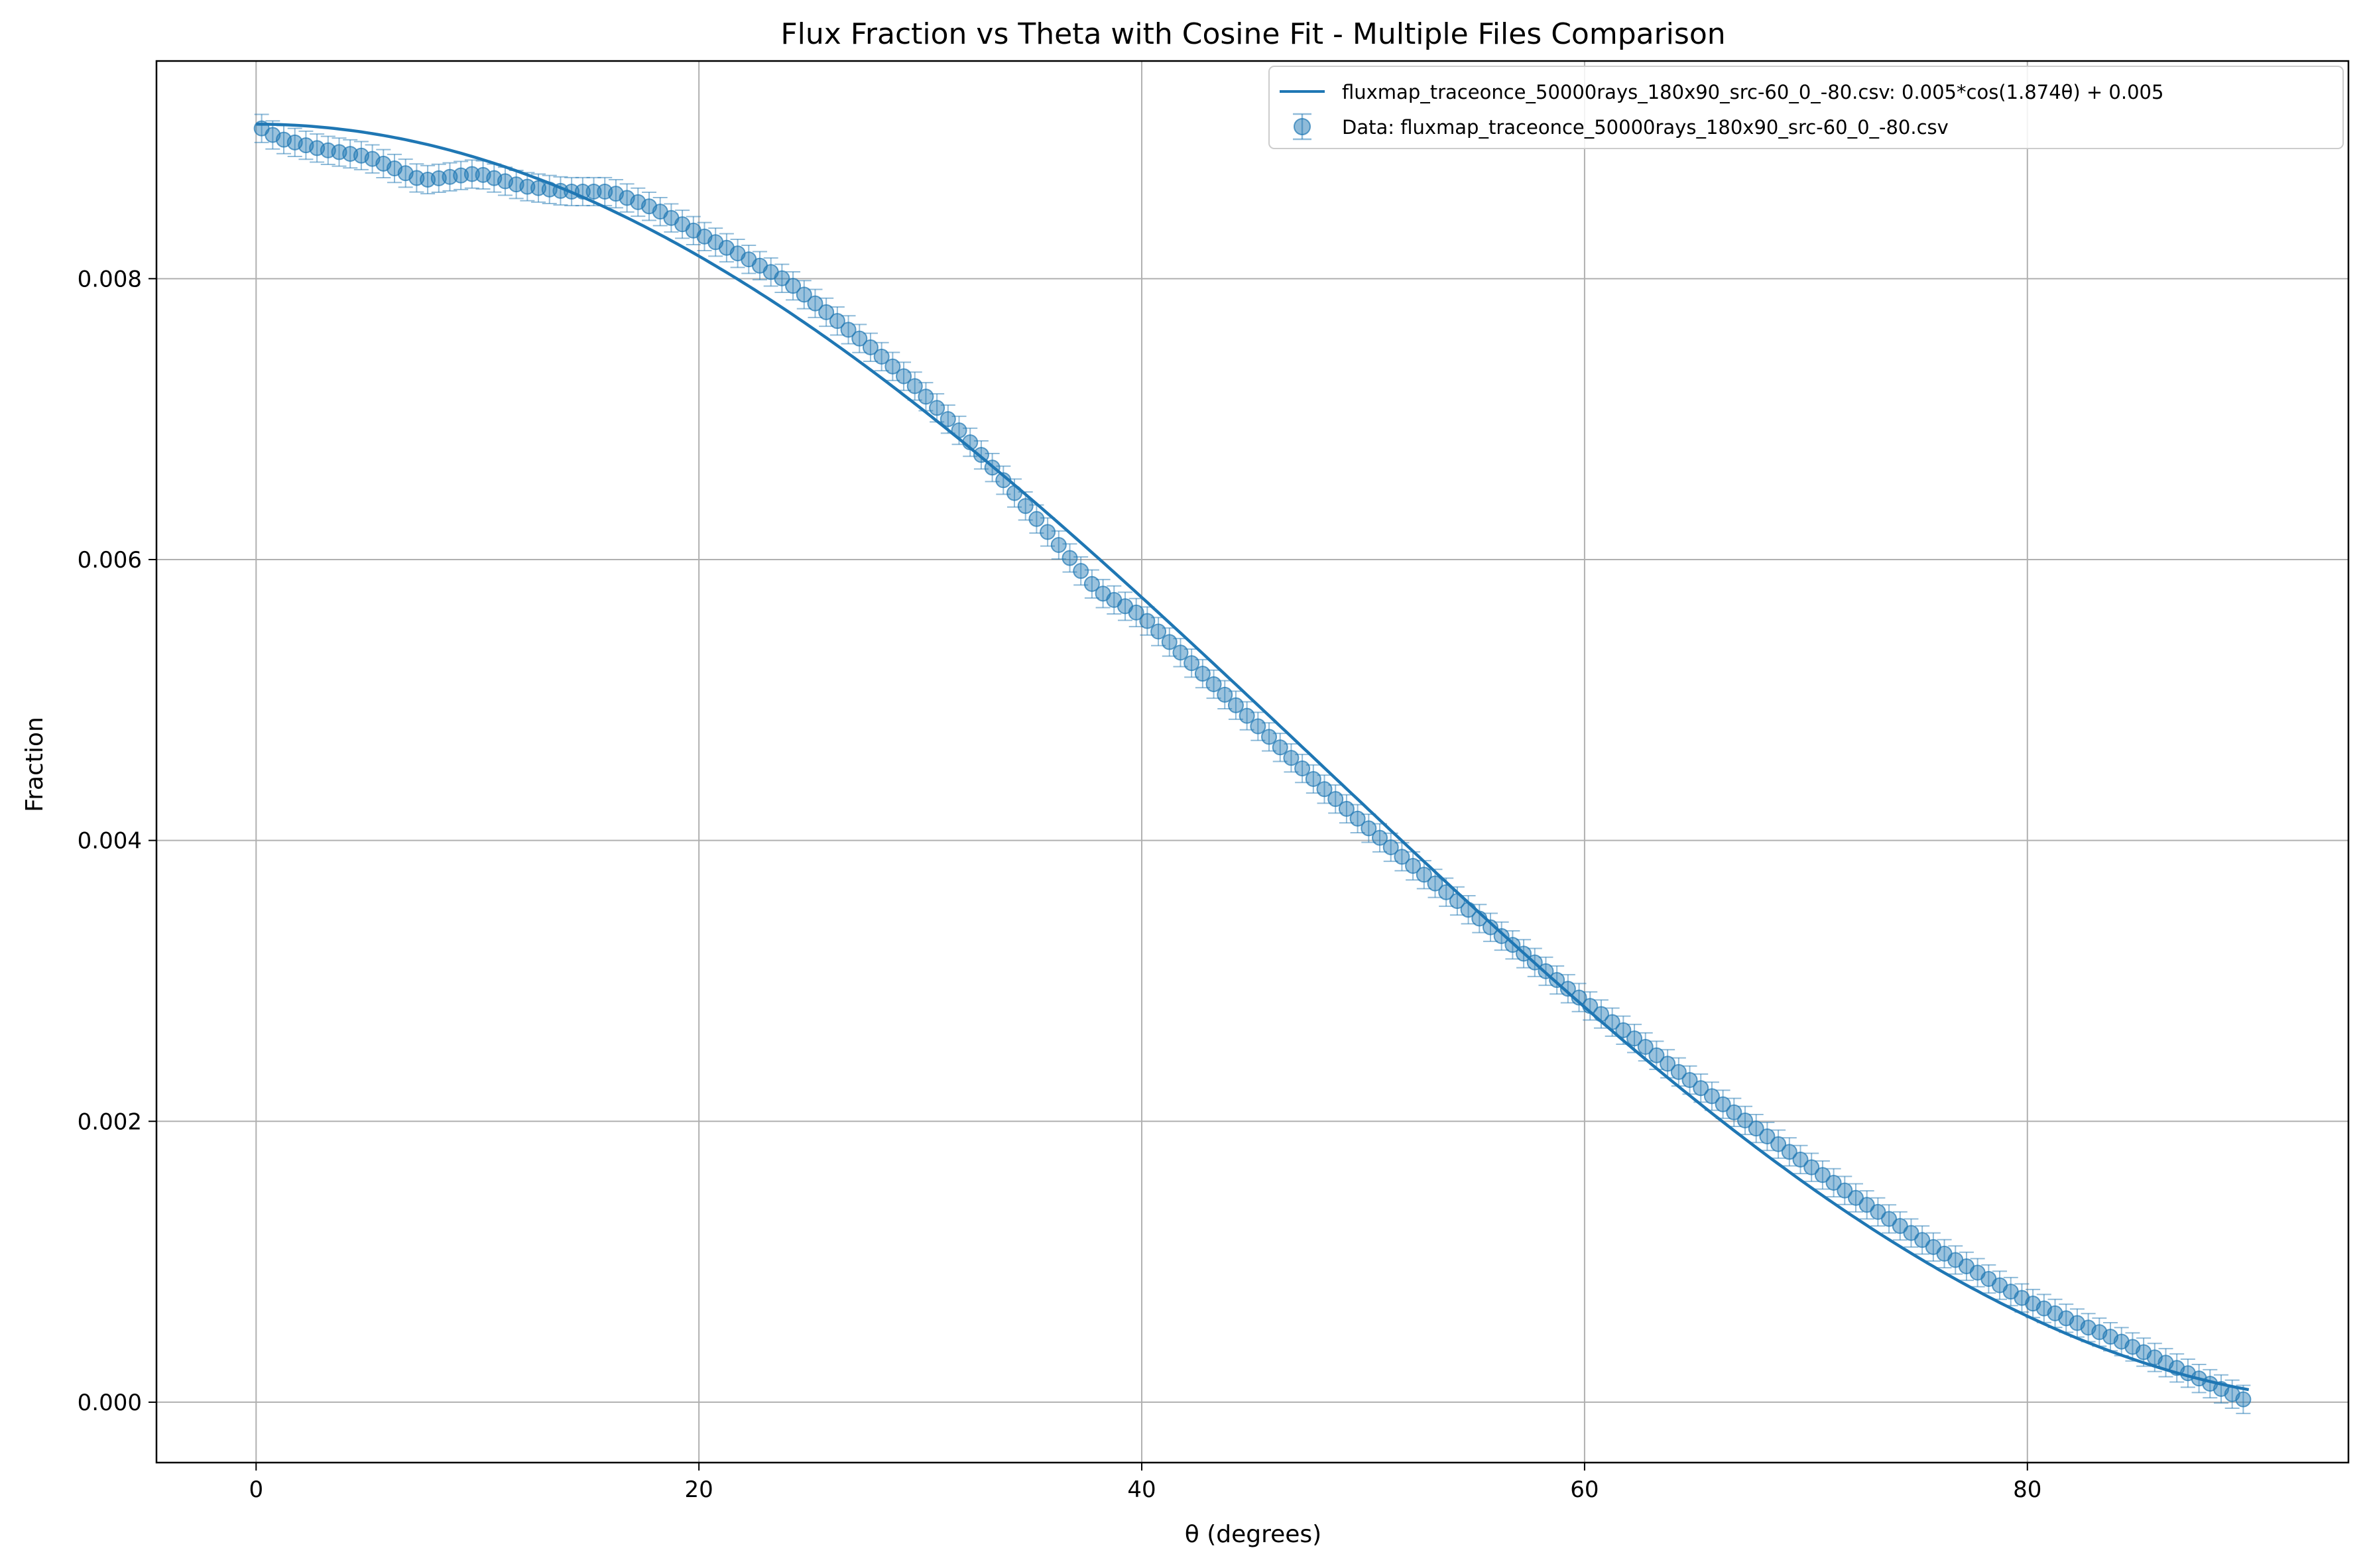 This screenshot has height=1568, width=2367. What do you see at coordinates (110, 279) in the screenshot?
I see `y-tick-label: 0.008` at bounding box center [110, 279].